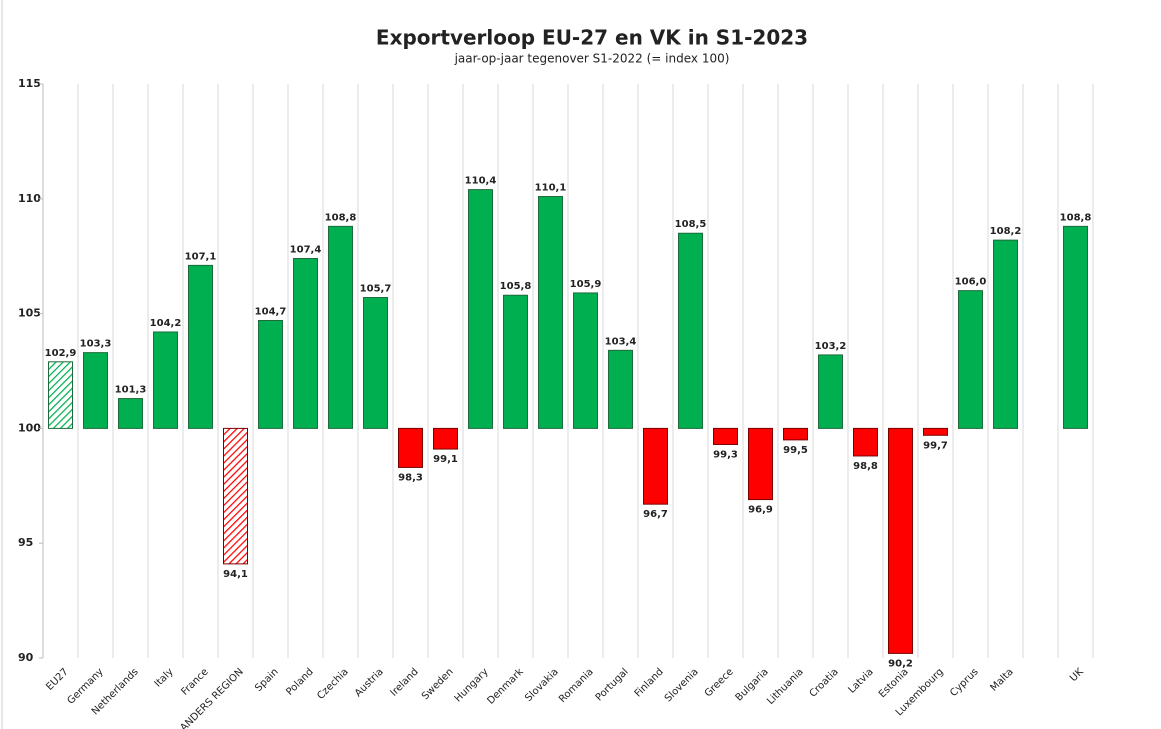 The height and width of the screenshot is (729, 1161). I want to click on x-tick-label: EU27, so click(57, 679).